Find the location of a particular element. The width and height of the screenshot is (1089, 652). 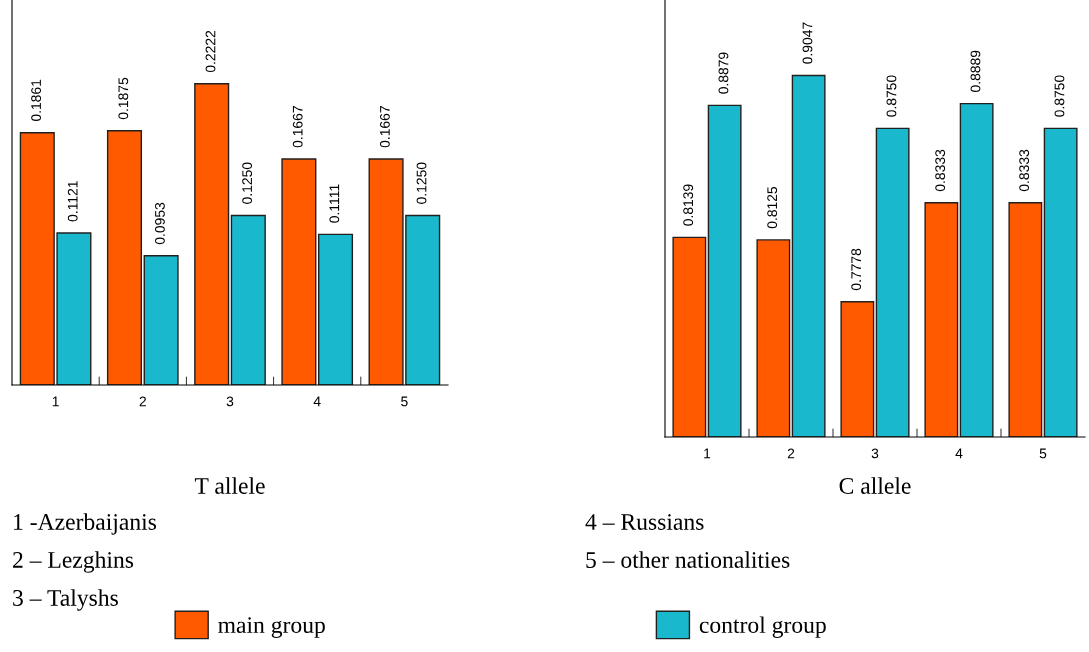

data-label: 0.9047 is located at coordinates (807, 43).